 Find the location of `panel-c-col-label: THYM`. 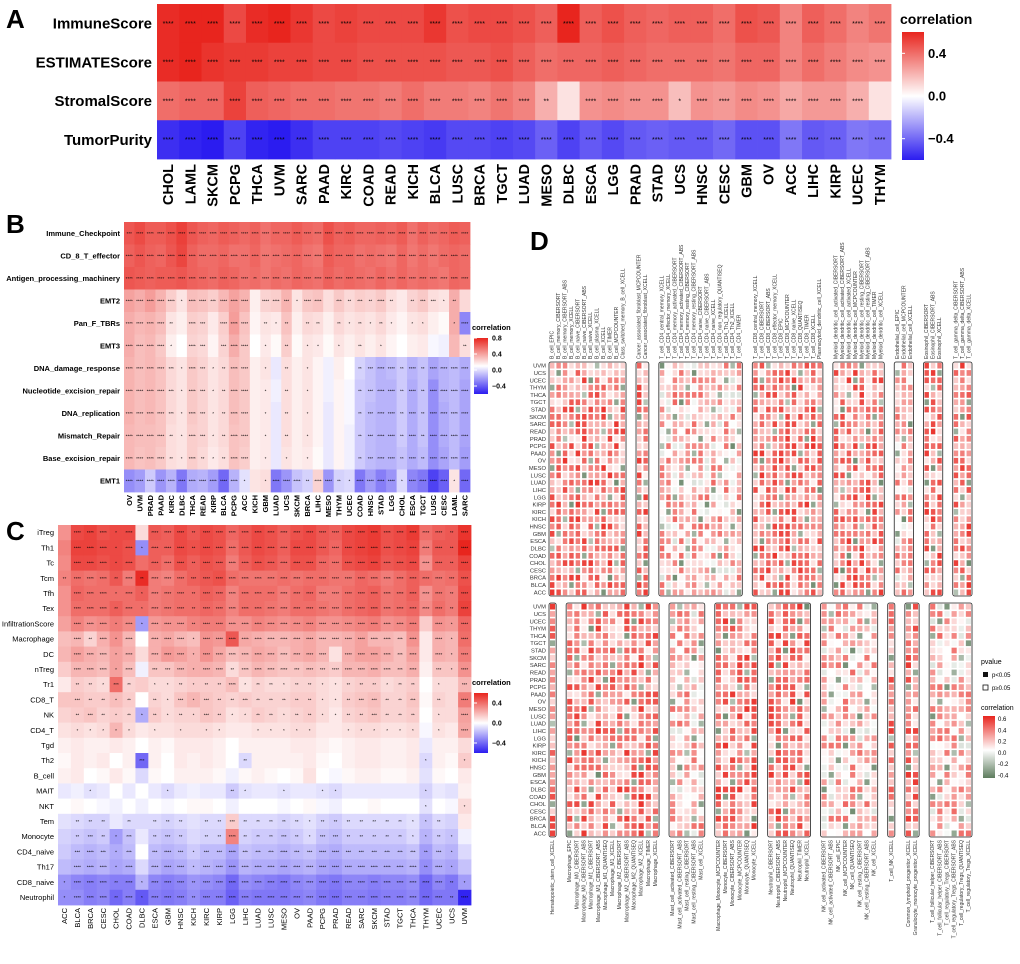

panel-c-col-label: THYM is located at coordinates (425, 918).